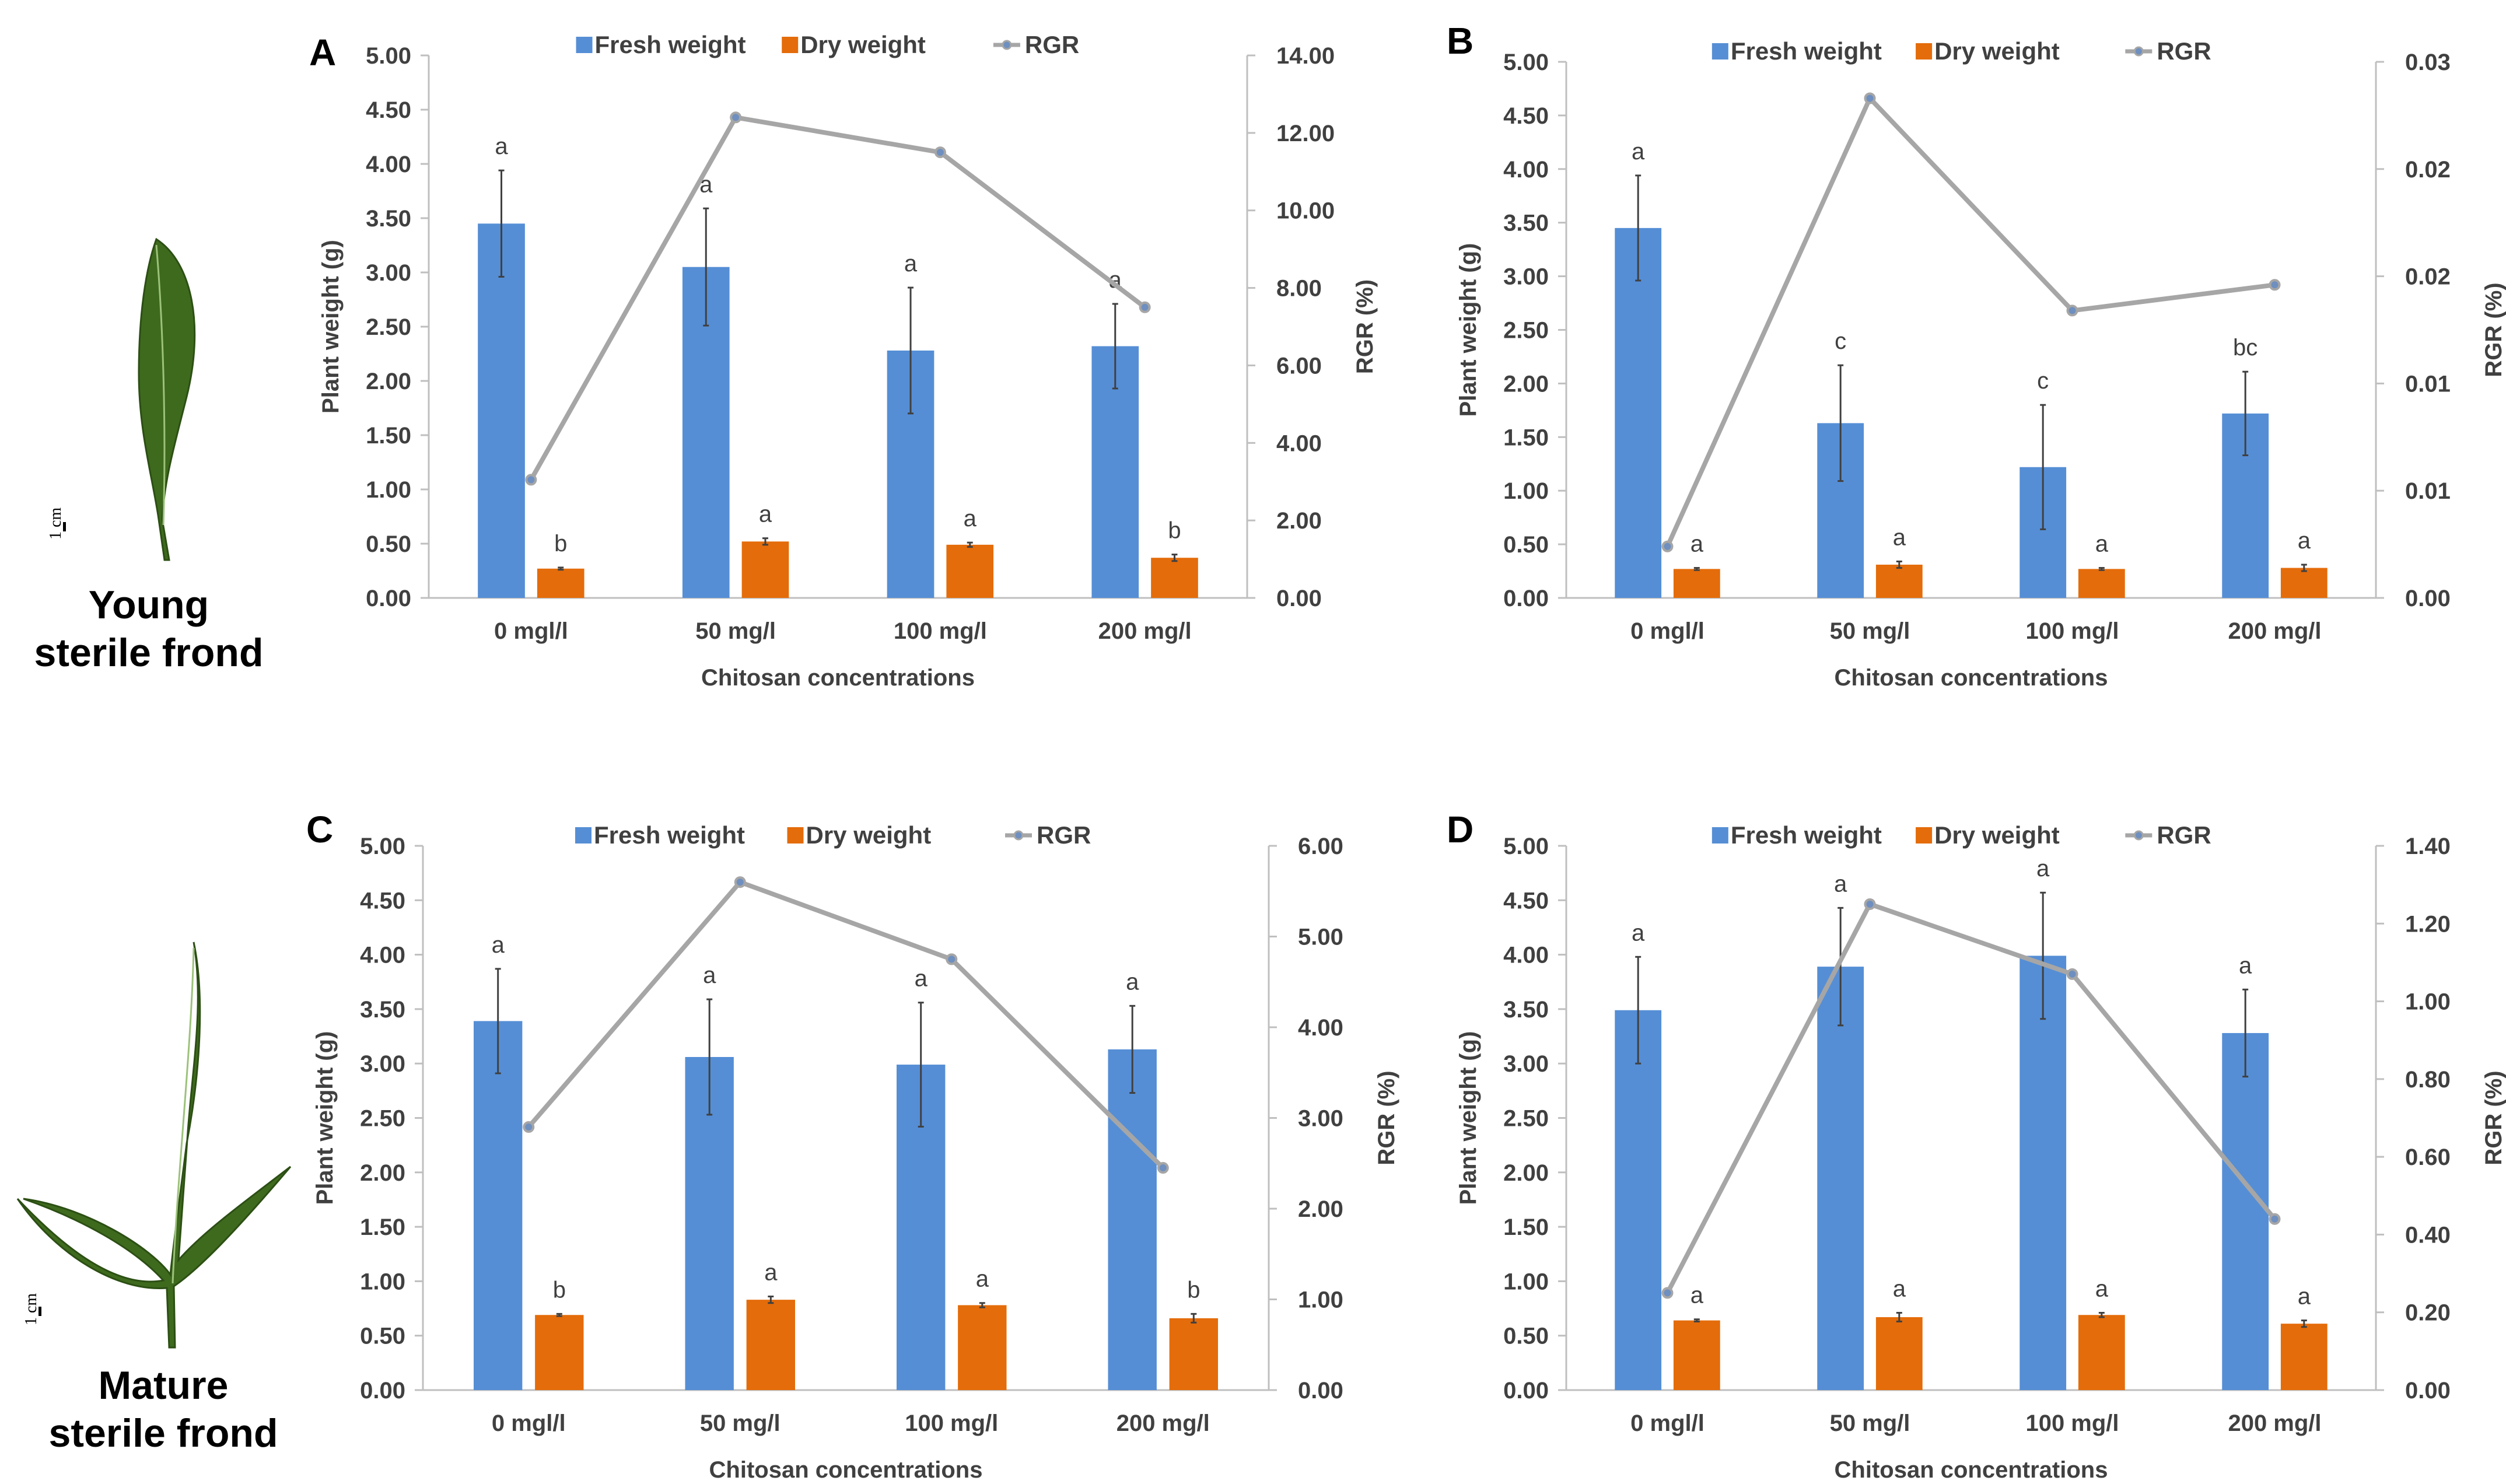  I want to click on x-tick-label: 100 mg/l, so click(951, 1423).